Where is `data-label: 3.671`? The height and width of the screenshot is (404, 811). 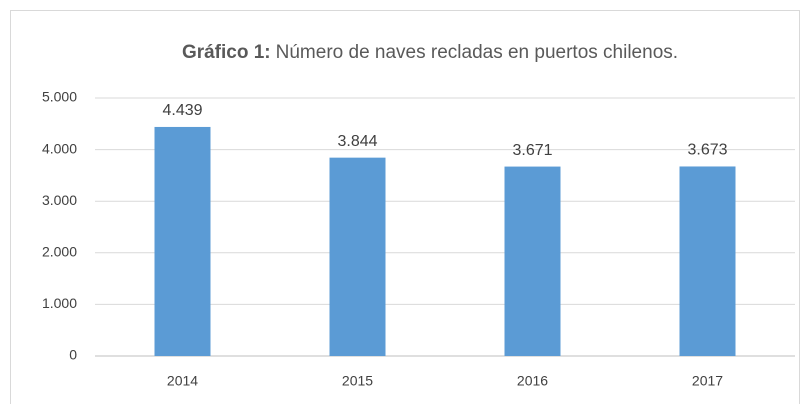
data-label: 3.671 is located at coordinates (532, 150).